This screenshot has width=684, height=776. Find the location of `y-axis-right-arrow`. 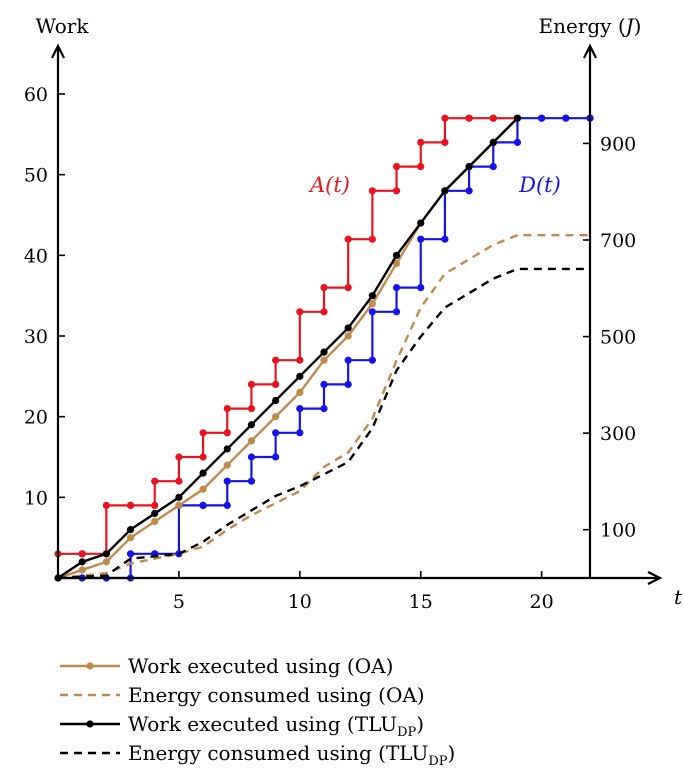

y-axis-right-arrow is located at coordinates (590, 51).